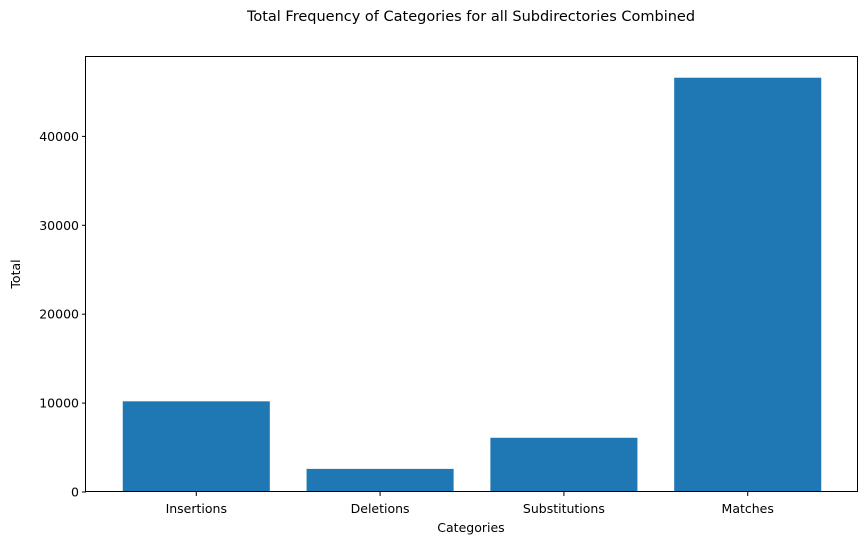 This screenshot has height=545, width=868. I want to click on x-axis: Insertions Deletions Substitutions Matches, so click(470, 504).